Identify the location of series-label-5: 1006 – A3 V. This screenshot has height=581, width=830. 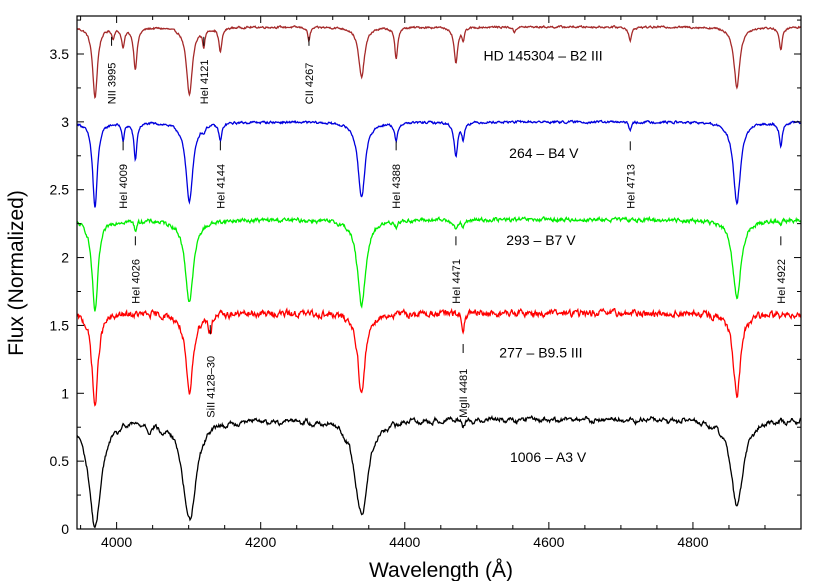
(548, 457).